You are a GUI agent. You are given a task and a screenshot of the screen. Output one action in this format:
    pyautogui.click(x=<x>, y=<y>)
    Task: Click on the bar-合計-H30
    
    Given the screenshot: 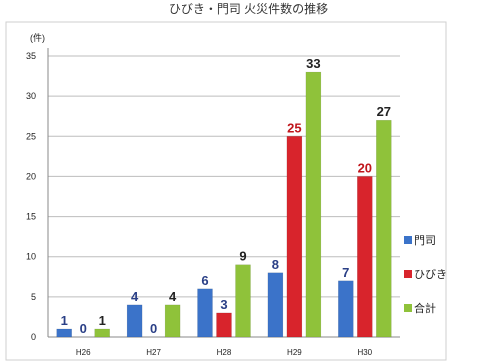 What is the action you would take?
    pyautogui.click(x=384, y=228)
    